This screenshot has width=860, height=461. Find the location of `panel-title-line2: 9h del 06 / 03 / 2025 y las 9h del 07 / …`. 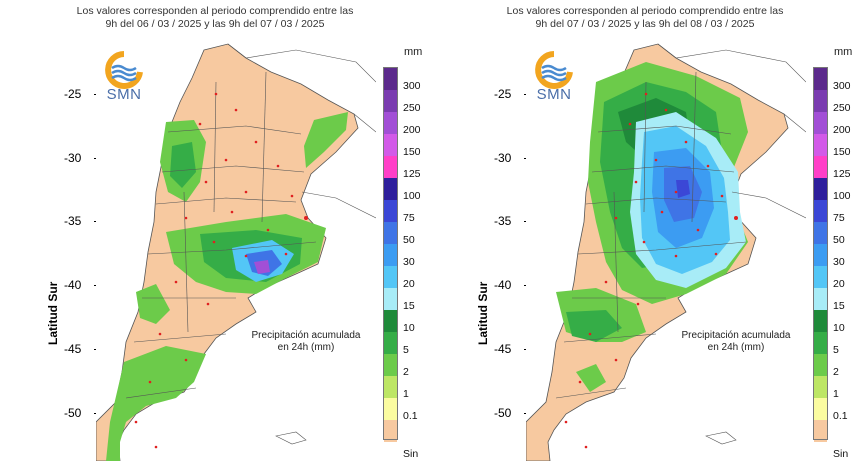

panel-title-line2: 9h del 06 / 03 / 2025 y las 9h del 07 / … is located at coordinates (215, 24).